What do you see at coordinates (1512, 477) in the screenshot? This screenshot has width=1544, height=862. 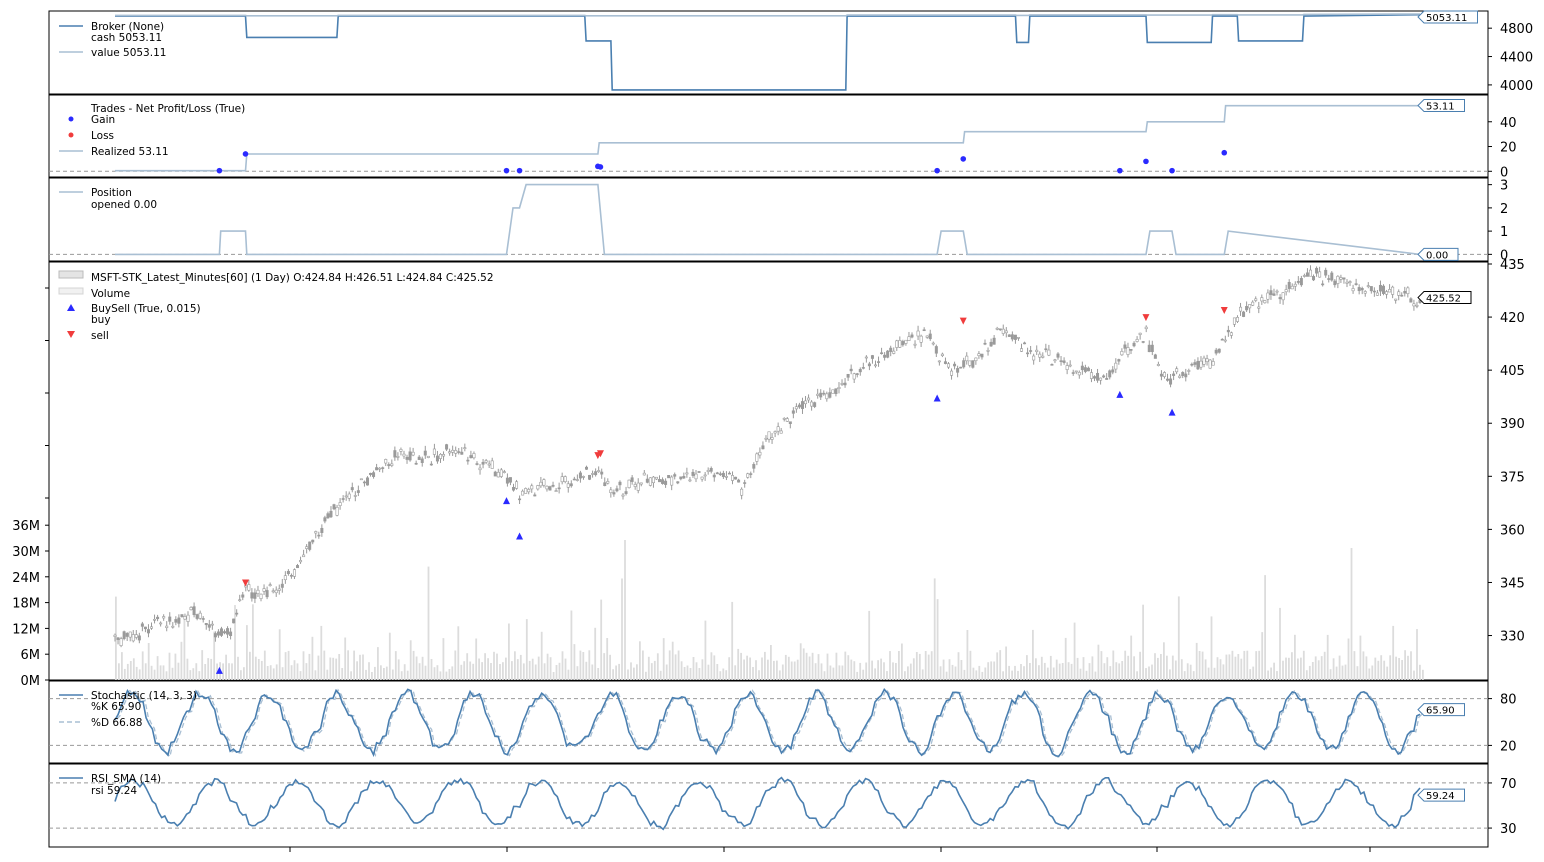 I see `price-ytick-label: 375` at bounding box center [1512, 477].